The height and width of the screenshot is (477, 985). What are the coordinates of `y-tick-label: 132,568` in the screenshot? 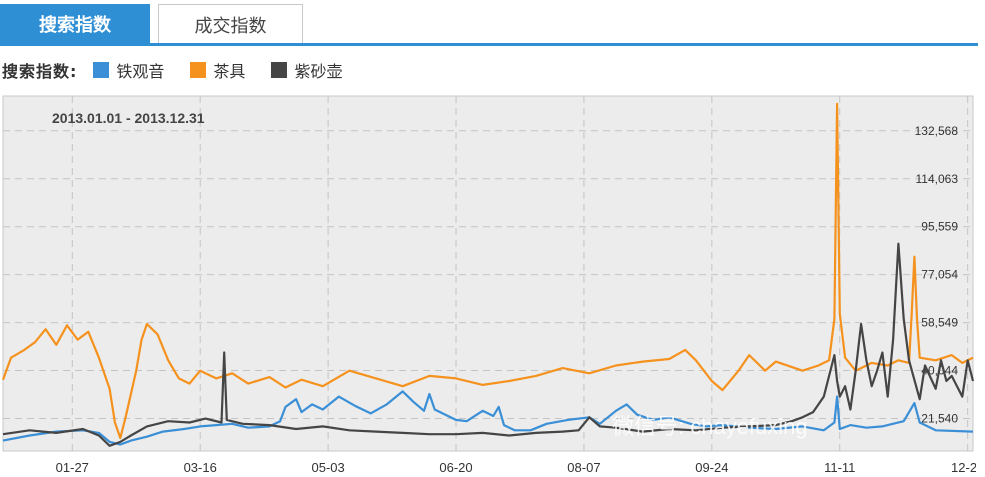 It's located at (937, 131).